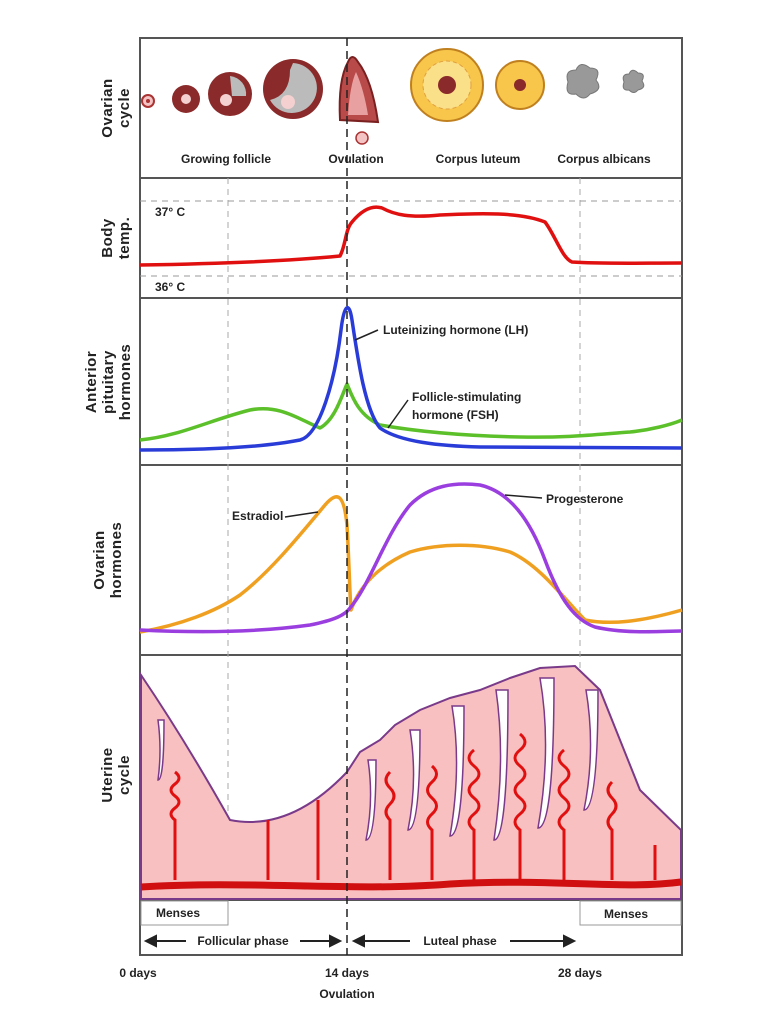 Image resolution: width=768 pixels, height=1029 pixels. Describe the element at coordinates (170, 287) in the screenshot. I see `temp-label: 36° C` at that location.